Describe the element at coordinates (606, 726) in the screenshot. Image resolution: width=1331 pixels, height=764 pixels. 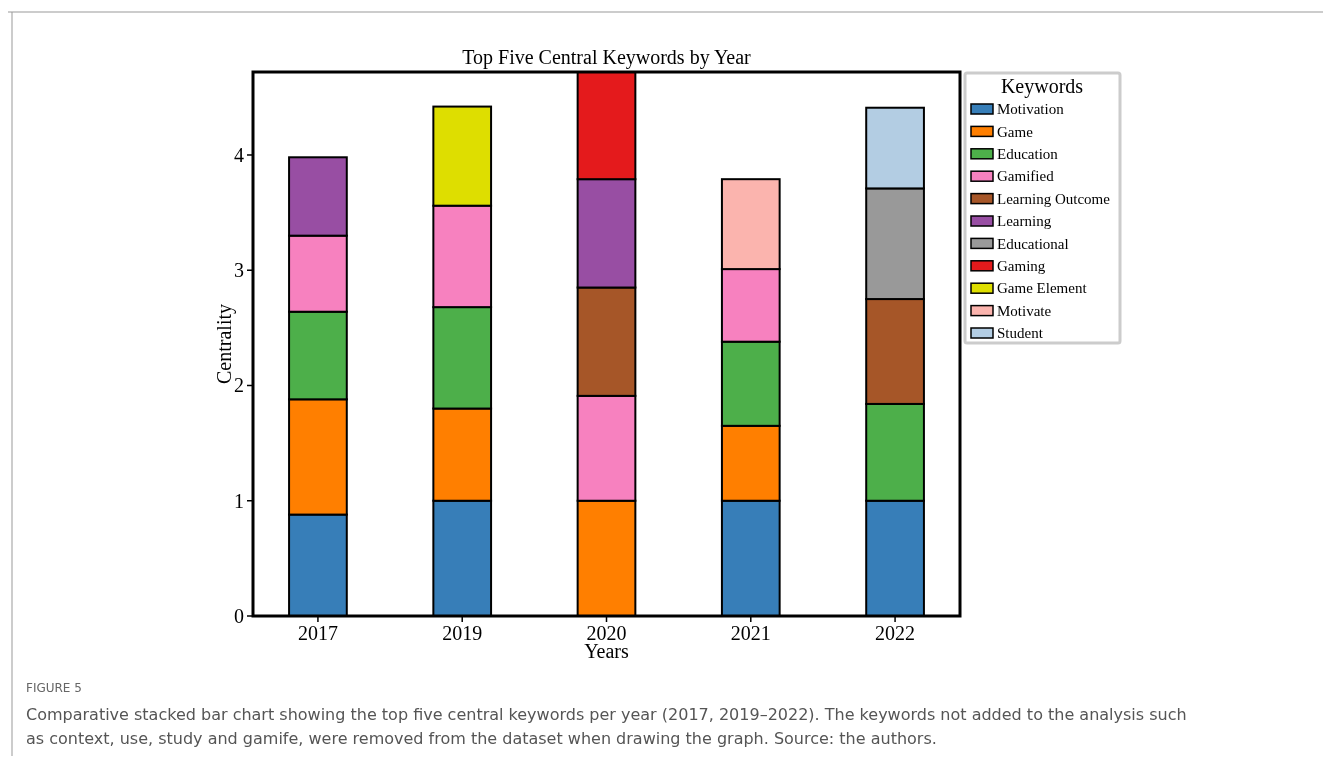
I see `text: Comparative stacked bar chart showing the top five central keywords per year (2017, 2019–2022). The keywords not added to the analysis such as context, use, study and gamife, were removed from the dataset when drawing the graph. Source: the authors.` at that location.